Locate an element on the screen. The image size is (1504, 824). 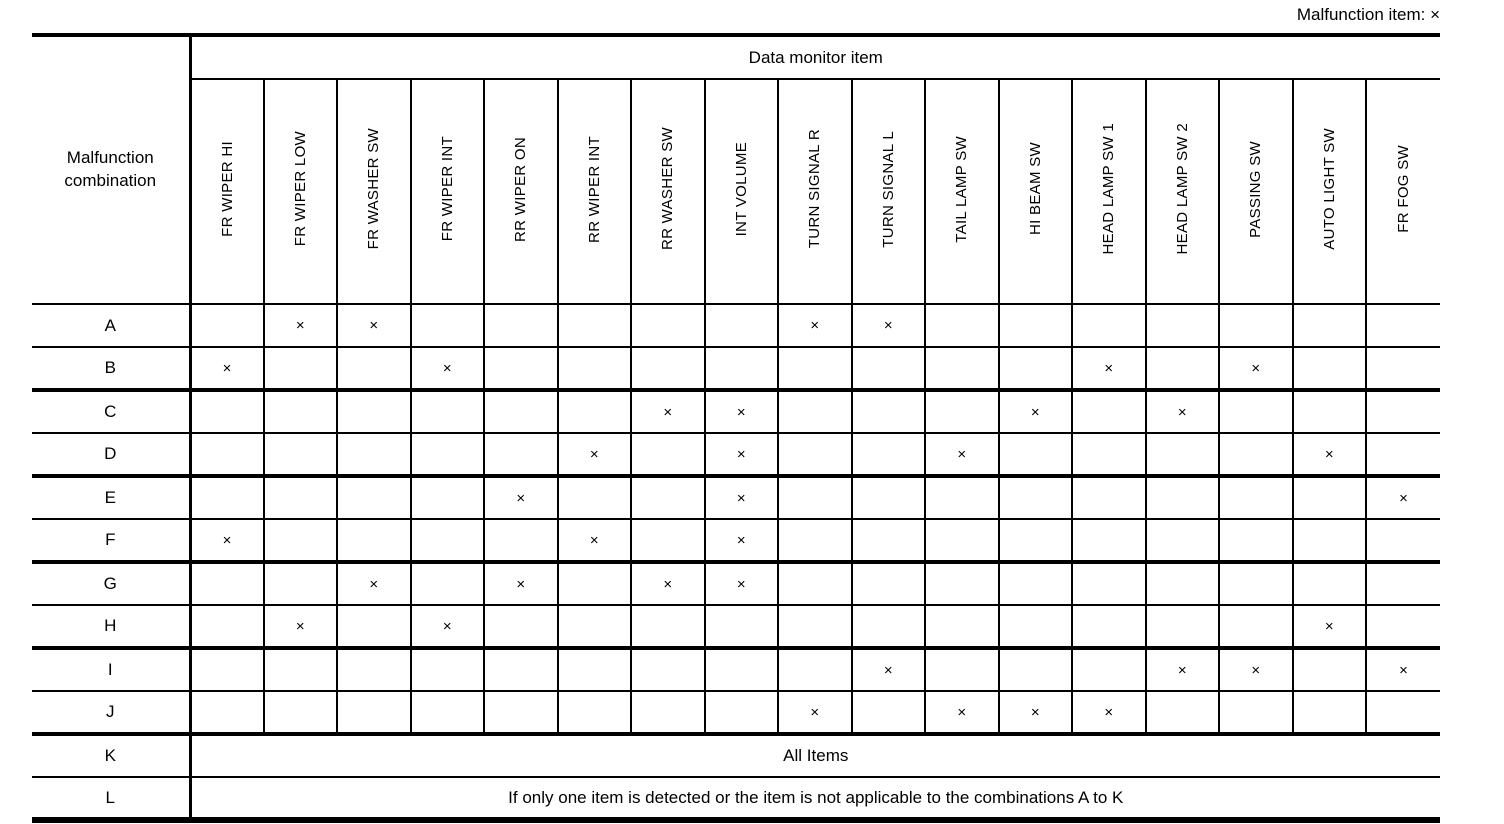
matrix-cell-d-fr-wiper-int is located at coordinates (447, 455).